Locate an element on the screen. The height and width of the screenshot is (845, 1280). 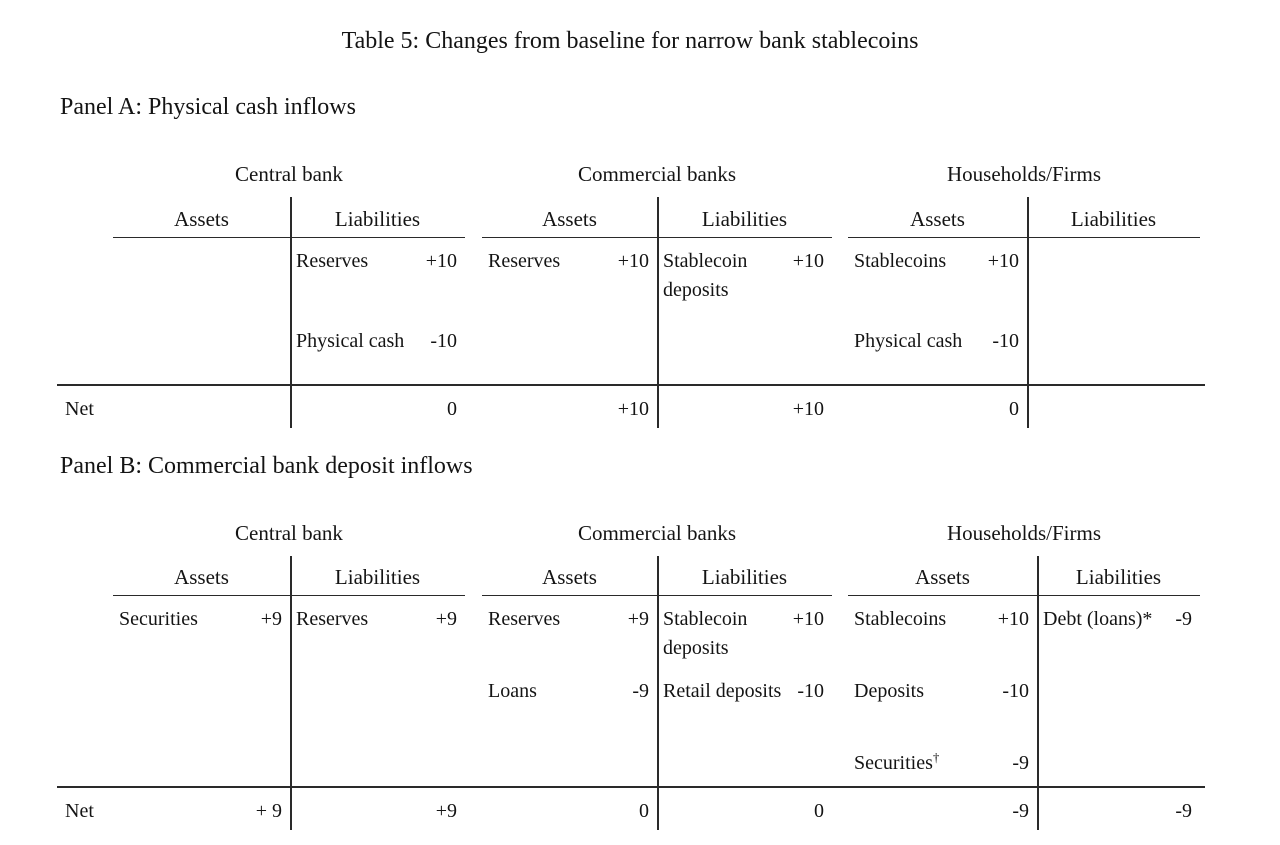
balance-entry: Debt (loans)* -9 is located at coordinates (1118, 641).